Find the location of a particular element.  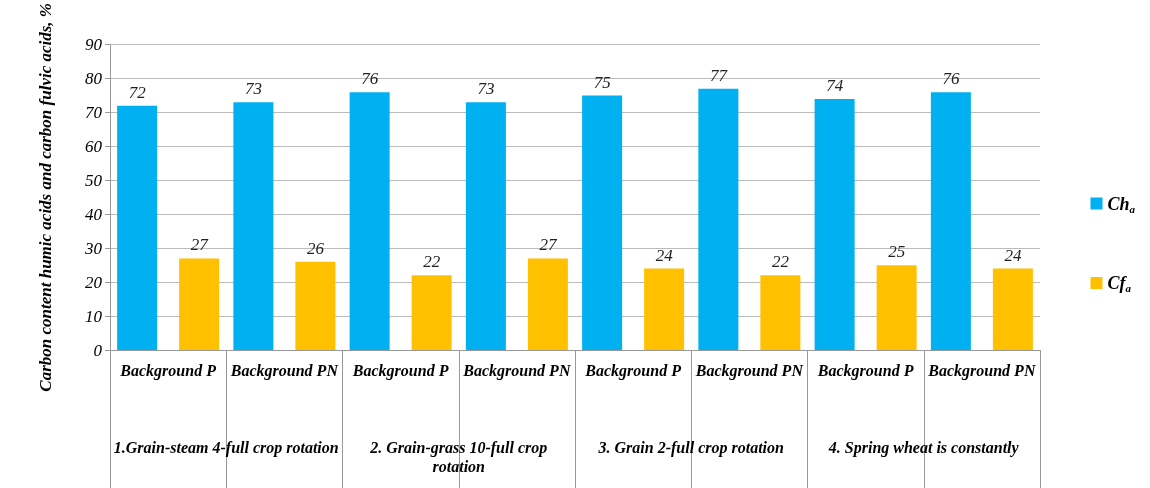

y-tick-label: 0 is located at coordinates (98, 350).